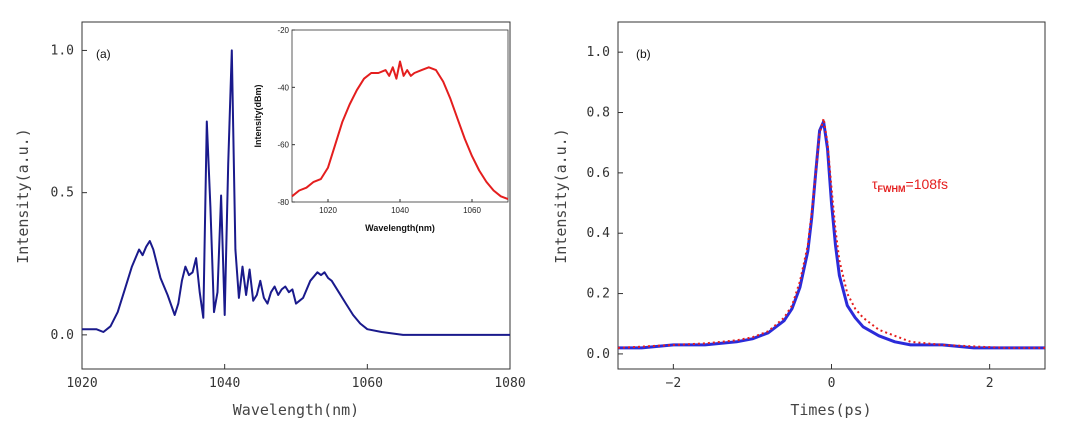 This screenshot has width=1080, height=423. Describe the element at coordinates (62, 335) in the screenshot. I see `chart-a-y-tick-label: 0.0` at that location.